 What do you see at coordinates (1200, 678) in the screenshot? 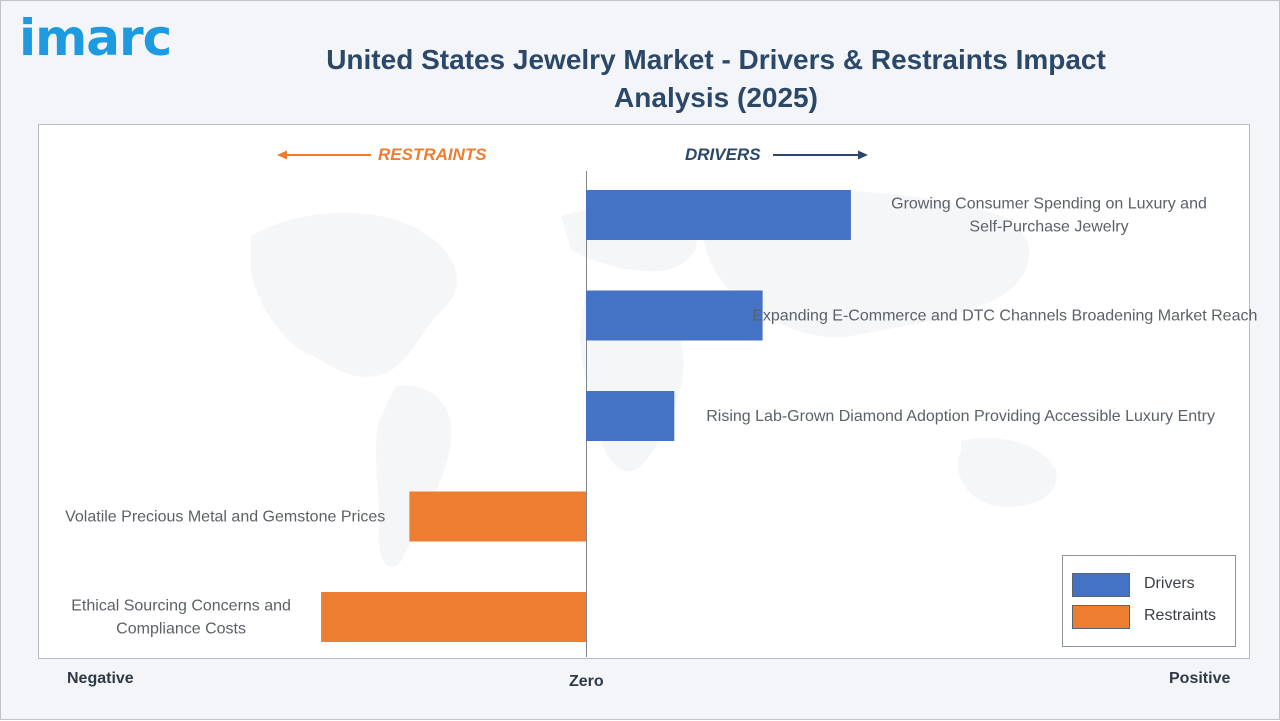
I see `axis-label-positive: Positive` at bounding box center [1200, 678].